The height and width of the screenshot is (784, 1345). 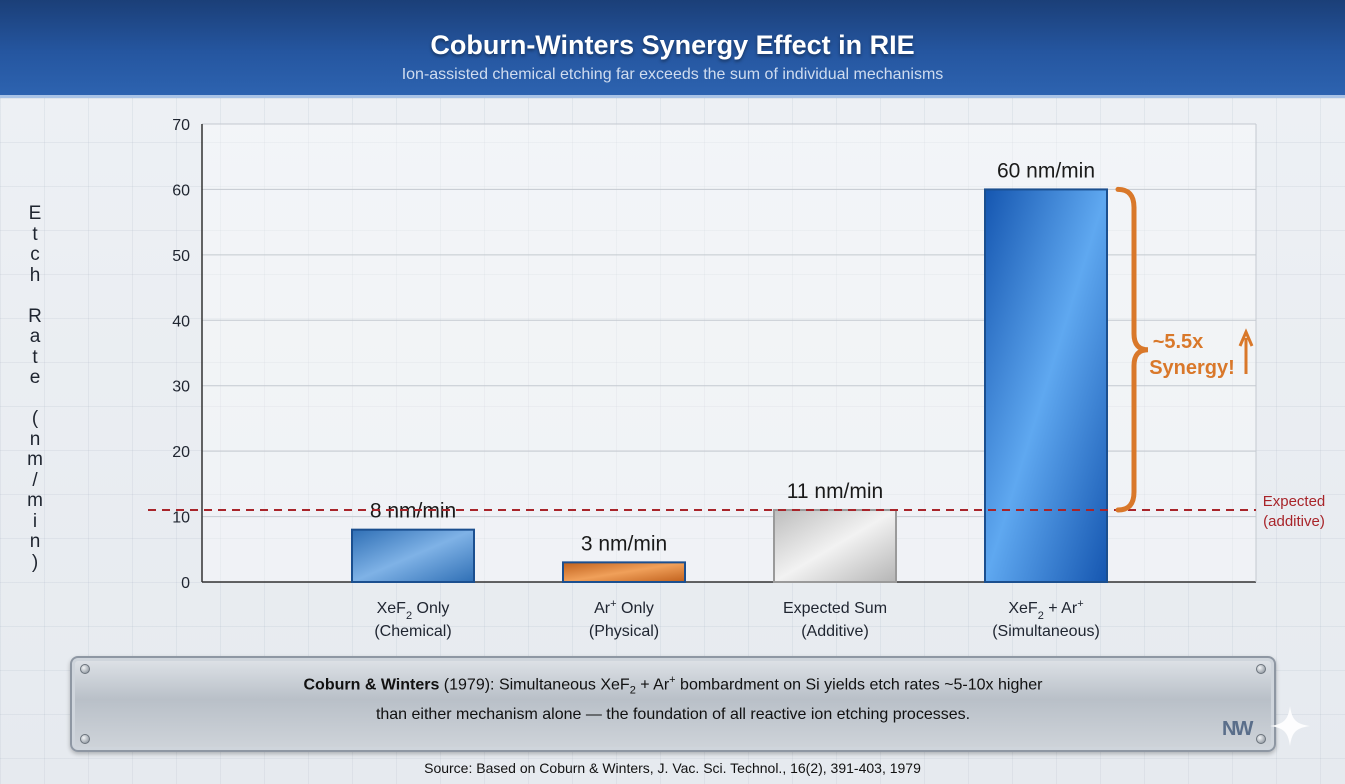 I want to click on data-label: 3 nm/min, so click(x=624, y=543).